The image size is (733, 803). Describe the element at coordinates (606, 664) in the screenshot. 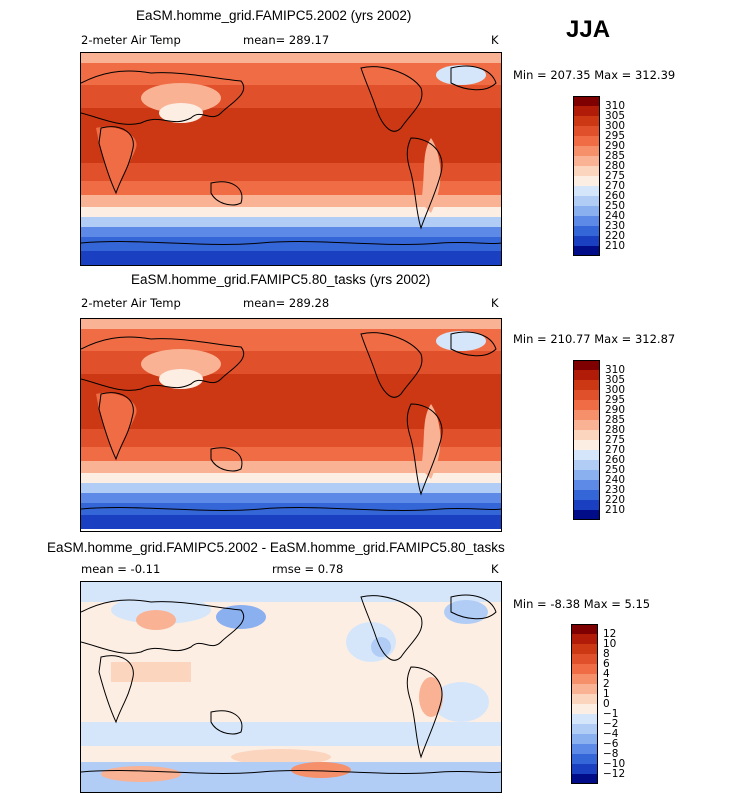

I see `colorbar-label: 6` at that location.